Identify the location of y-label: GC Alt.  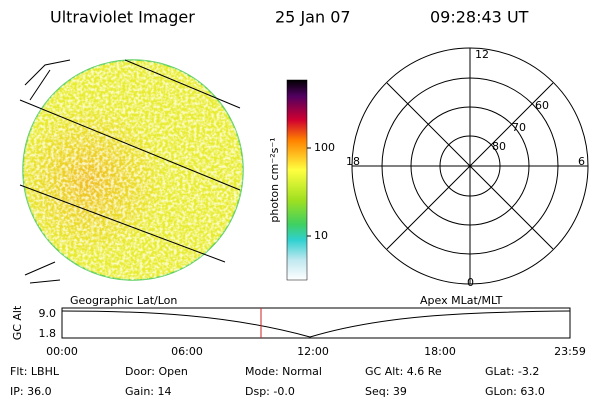
(17, 322).